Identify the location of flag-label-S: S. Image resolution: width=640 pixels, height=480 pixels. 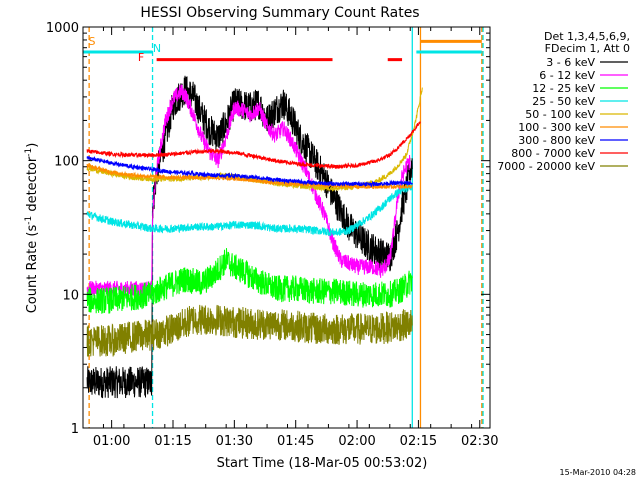
(92, 41).